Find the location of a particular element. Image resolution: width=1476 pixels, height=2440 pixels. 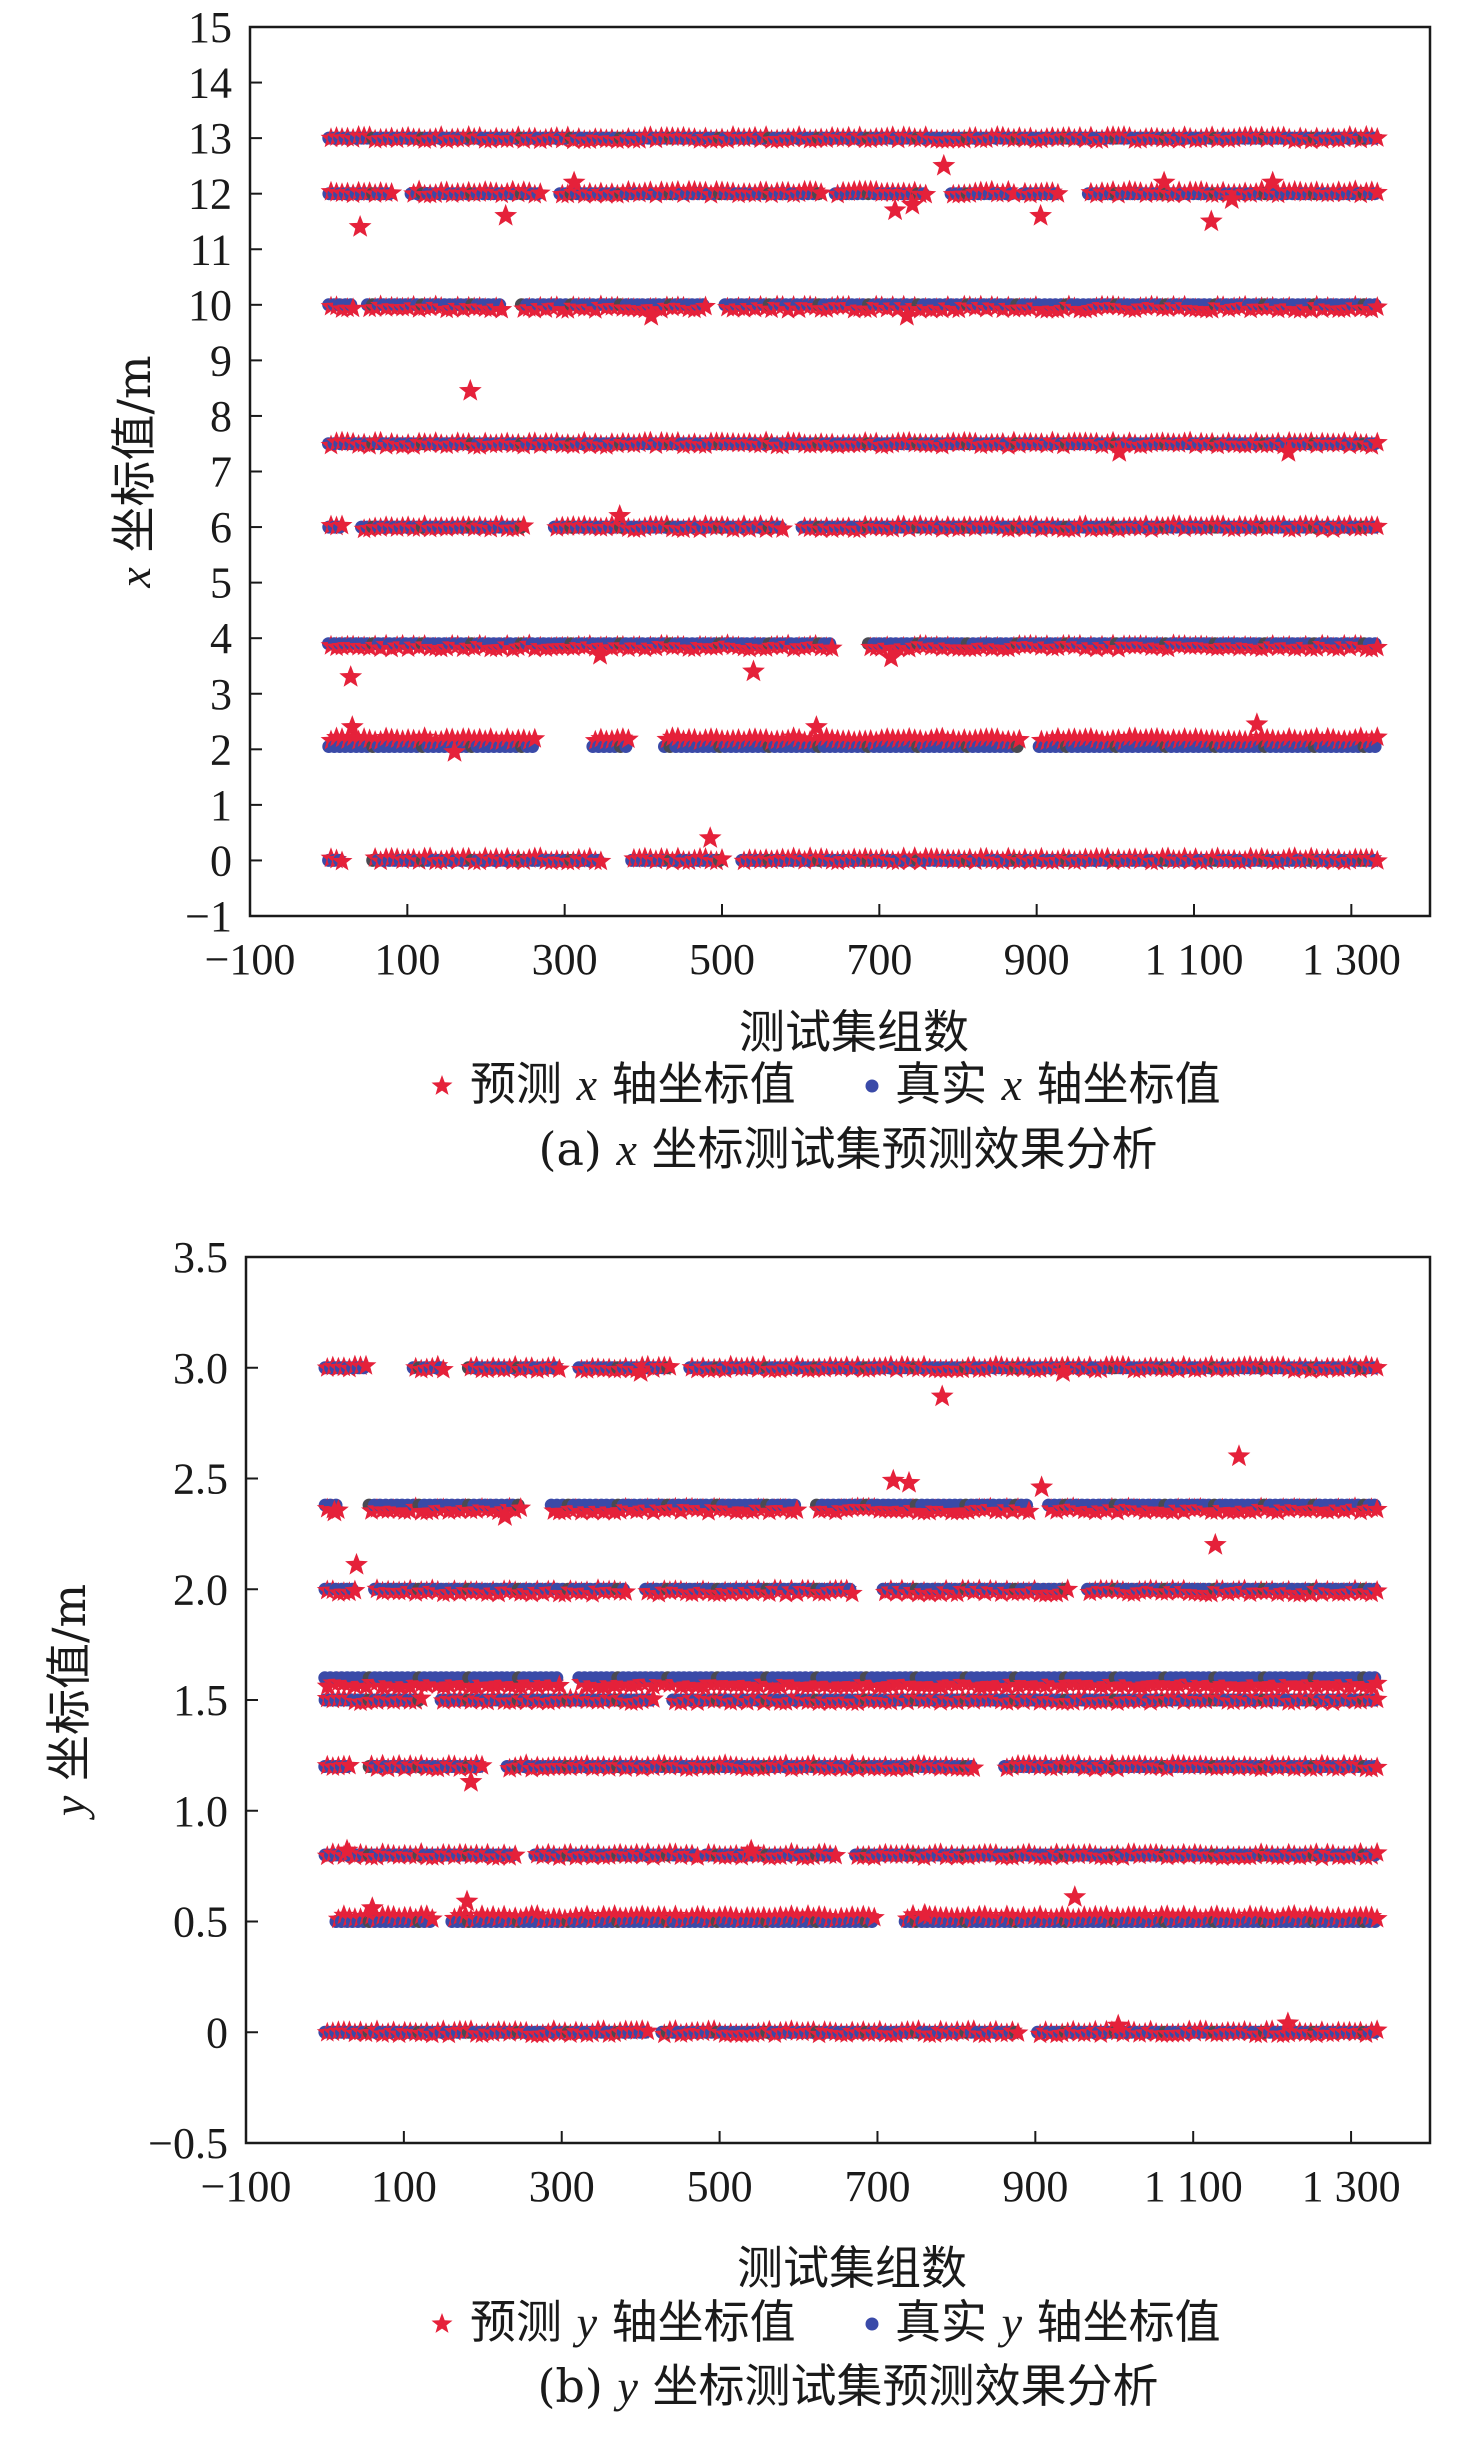

y-tick-label: 0 is located at coordinates (221, 860).